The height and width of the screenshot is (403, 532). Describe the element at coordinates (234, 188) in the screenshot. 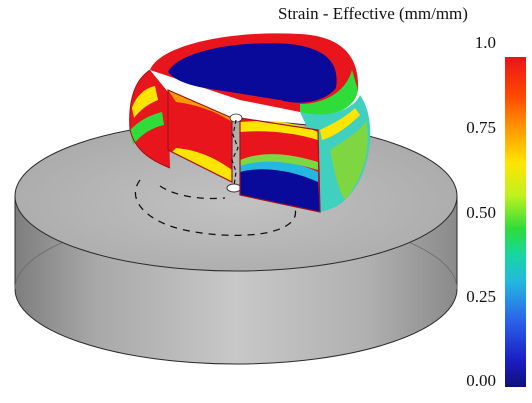

I see `center-hole` at that location.